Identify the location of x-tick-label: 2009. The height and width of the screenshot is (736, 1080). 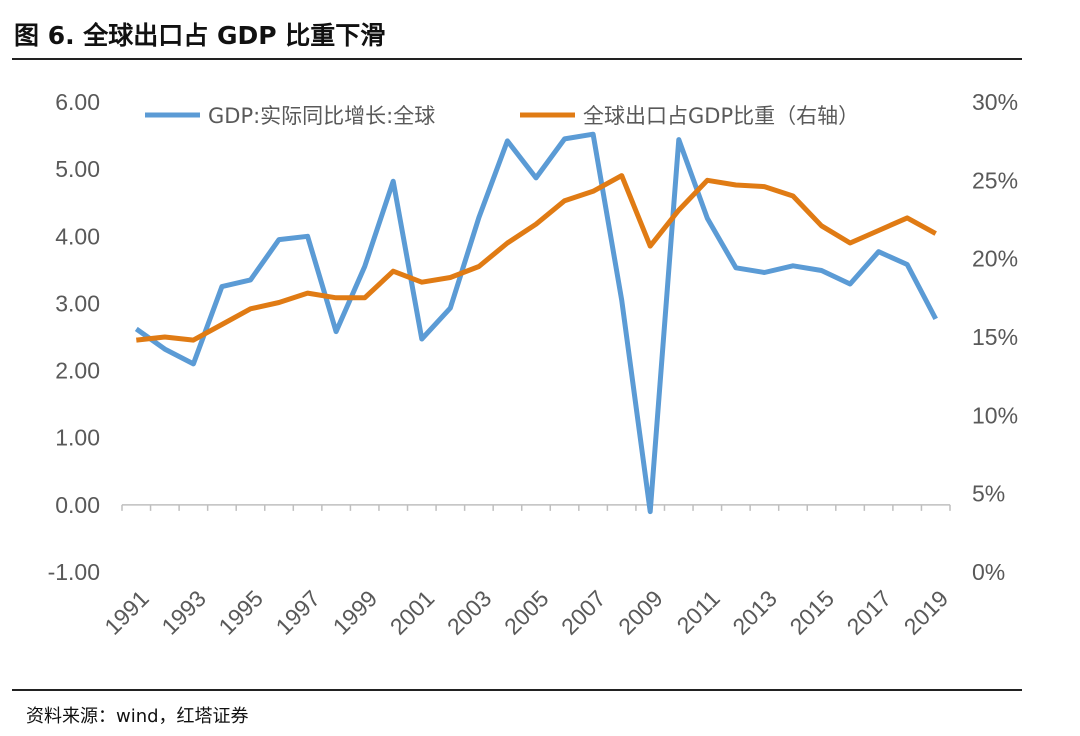
(640, 612).